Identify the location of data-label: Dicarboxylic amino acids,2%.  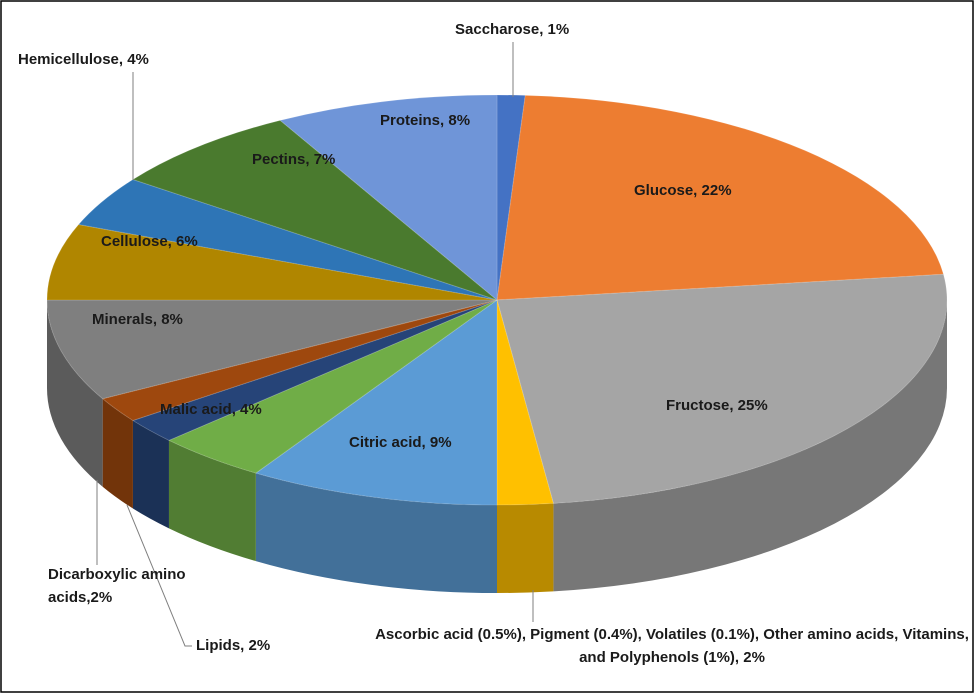
(117, 586).